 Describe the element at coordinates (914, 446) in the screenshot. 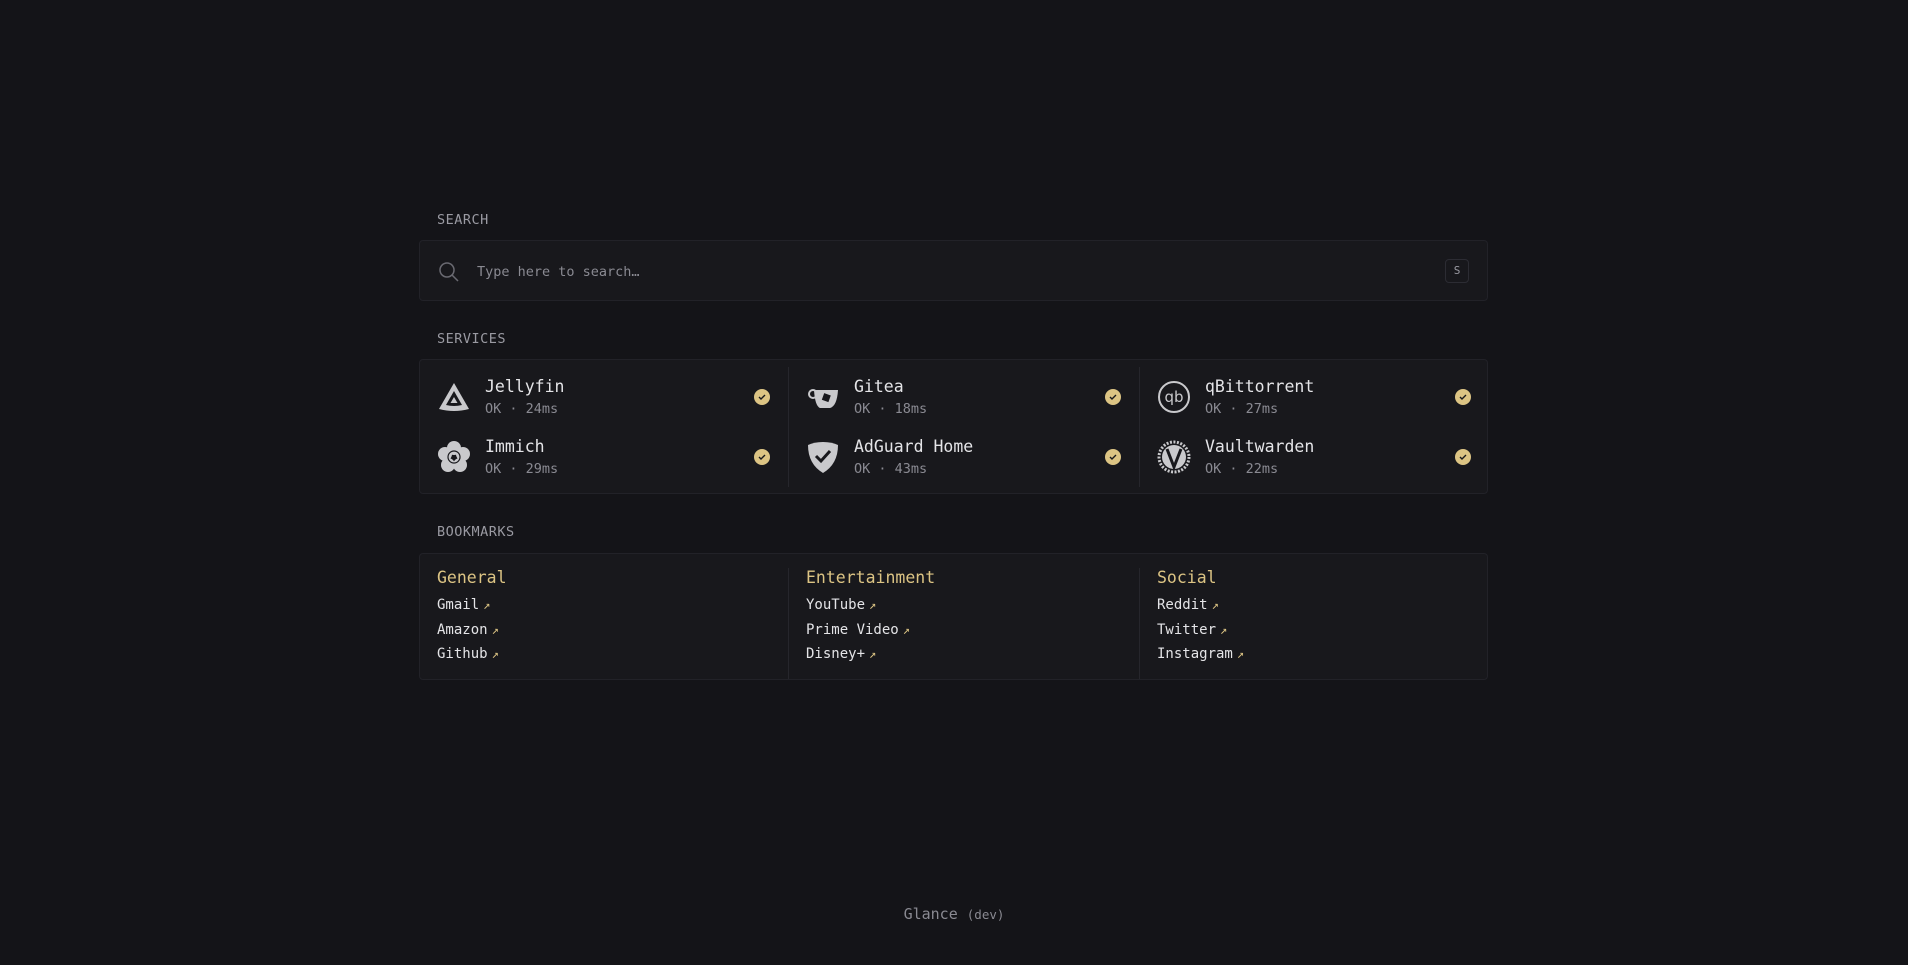

I see `service-name: AdGuard Home` at that location.